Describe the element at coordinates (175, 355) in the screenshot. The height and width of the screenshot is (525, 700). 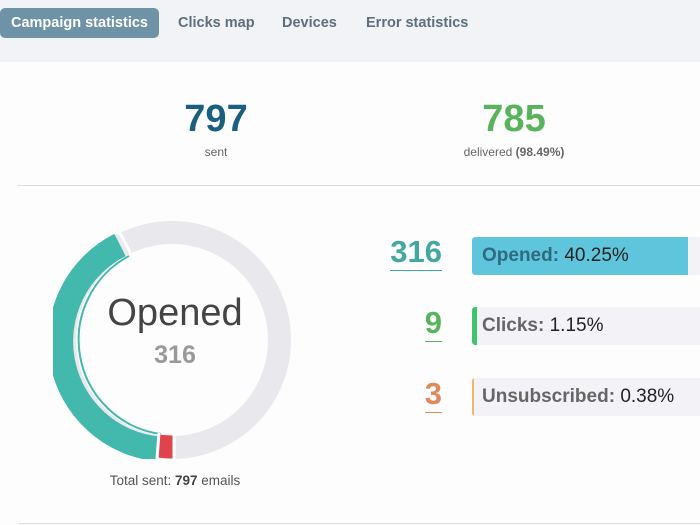
I see `donut-center-value: 316` at that location.